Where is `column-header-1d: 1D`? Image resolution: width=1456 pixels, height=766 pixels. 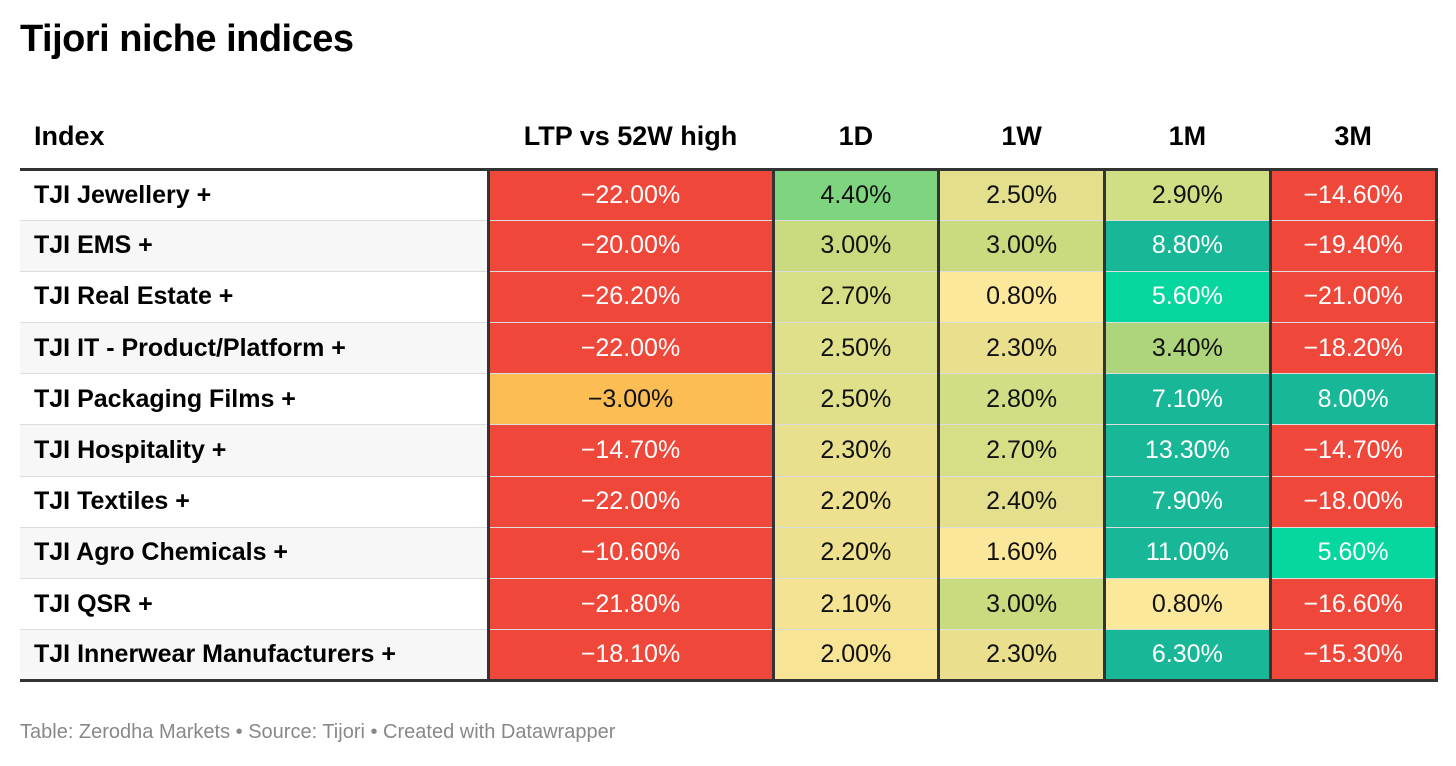 column-header-1d: 1D is located at coordinates (856, 138).